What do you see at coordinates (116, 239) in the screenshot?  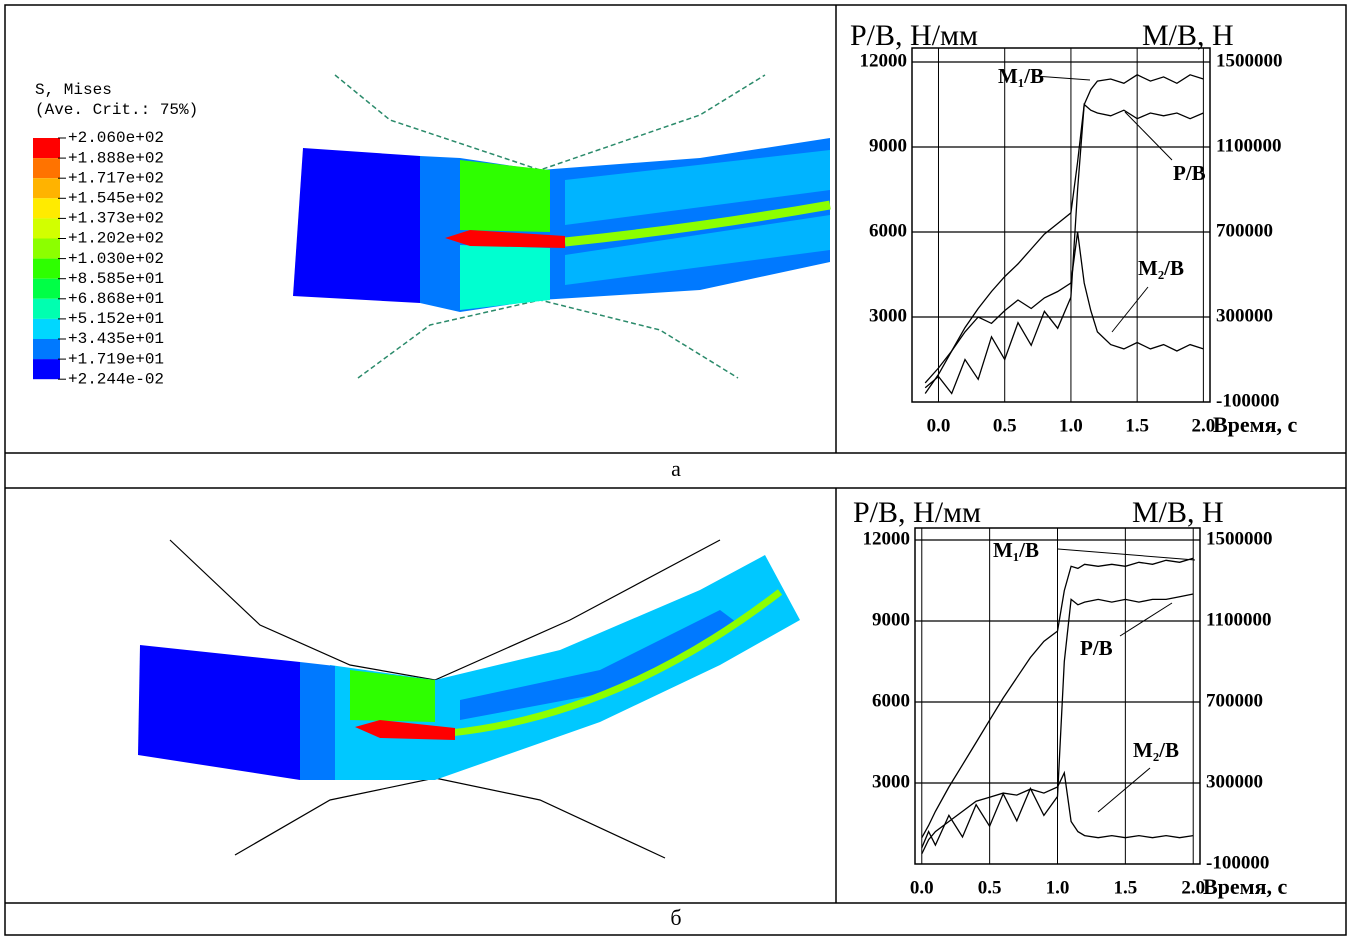 I see `legend-label: +1.202e+02` at bounding box center [116, 239].